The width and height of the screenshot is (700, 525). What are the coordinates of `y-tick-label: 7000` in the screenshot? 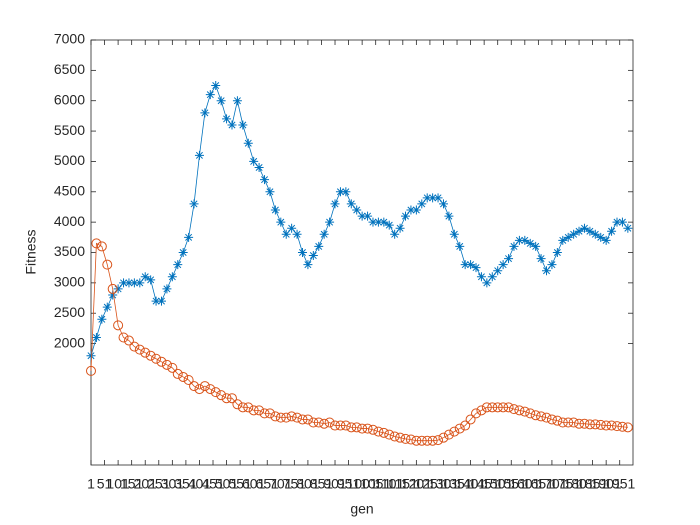 It's located at (69, 39).